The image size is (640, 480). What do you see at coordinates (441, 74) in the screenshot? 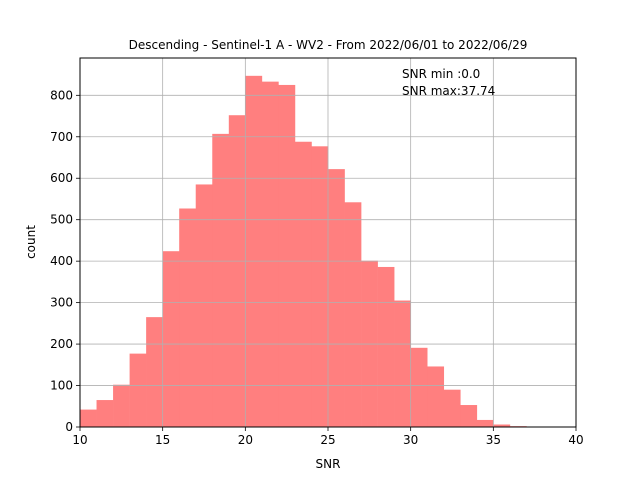
I see `snr-min-annotation: SNR min :0.0` at bounding box center [441, 74].